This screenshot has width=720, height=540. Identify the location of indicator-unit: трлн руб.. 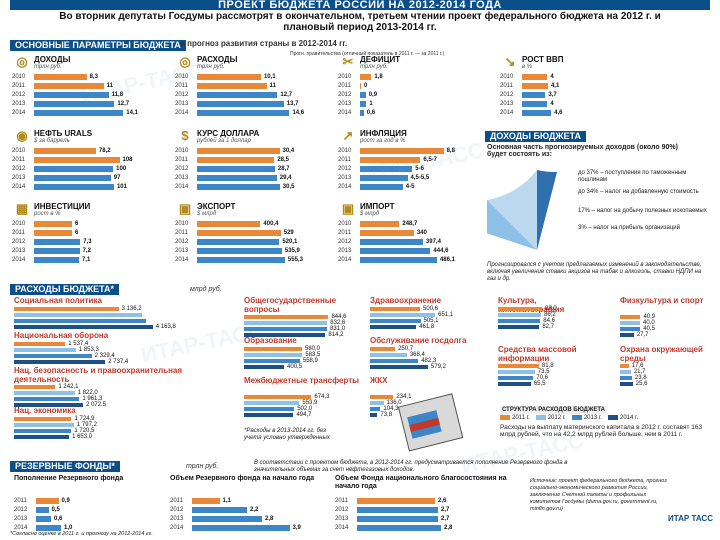
(374, 67).